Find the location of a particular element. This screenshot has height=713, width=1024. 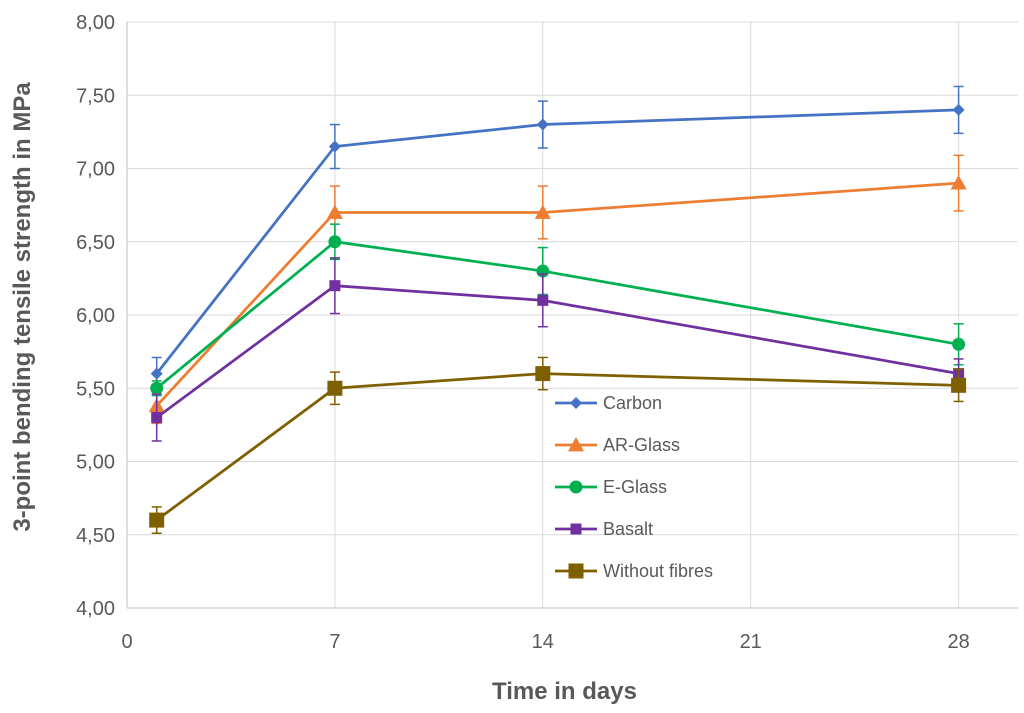

legend-item: AR-Glass is located at coordinates (617, 445).